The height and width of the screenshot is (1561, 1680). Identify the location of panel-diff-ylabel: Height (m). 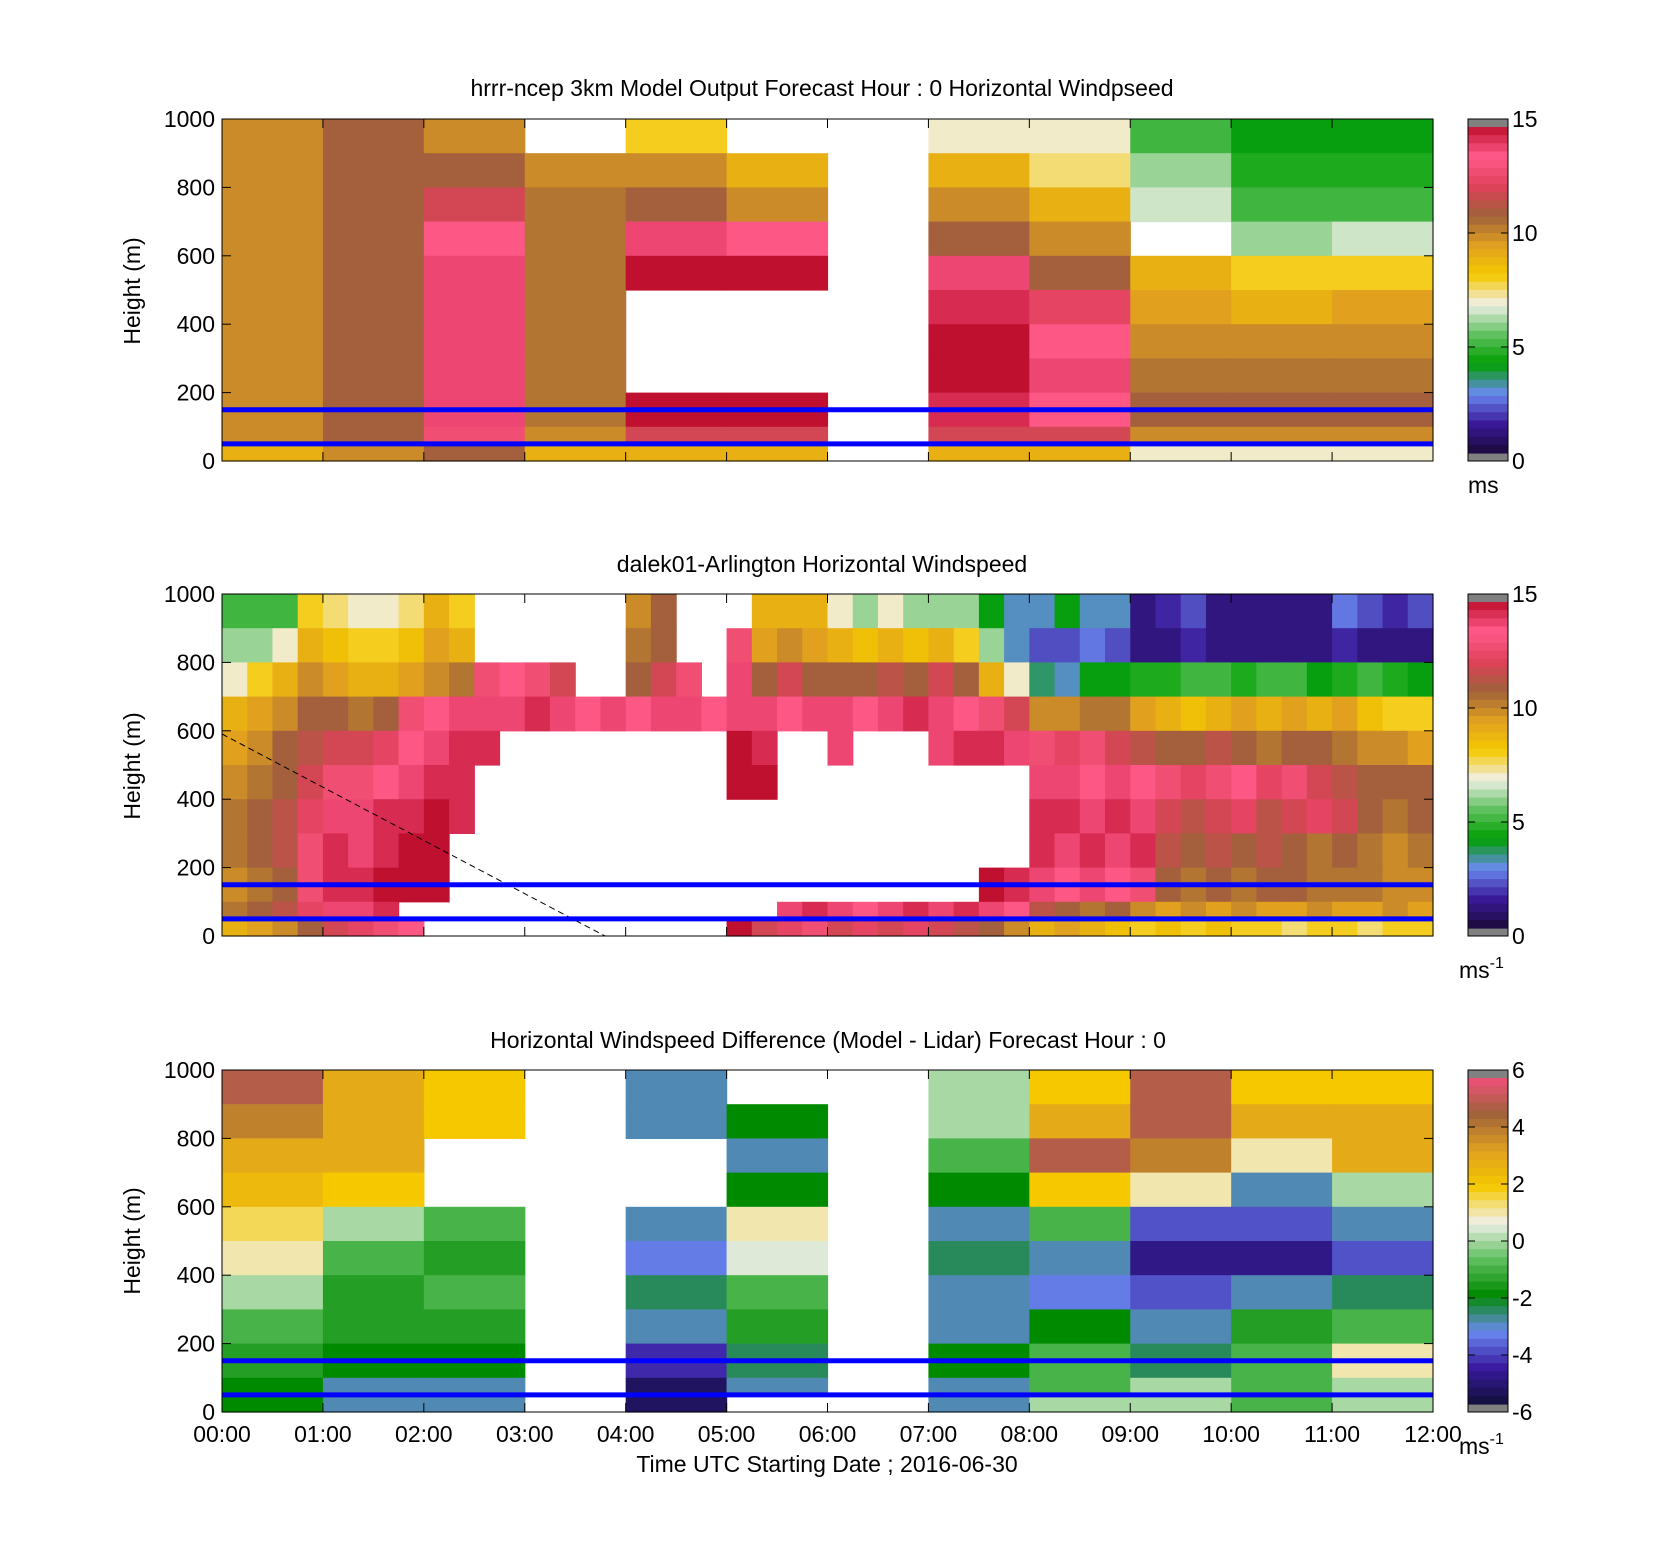
(132, 1240).